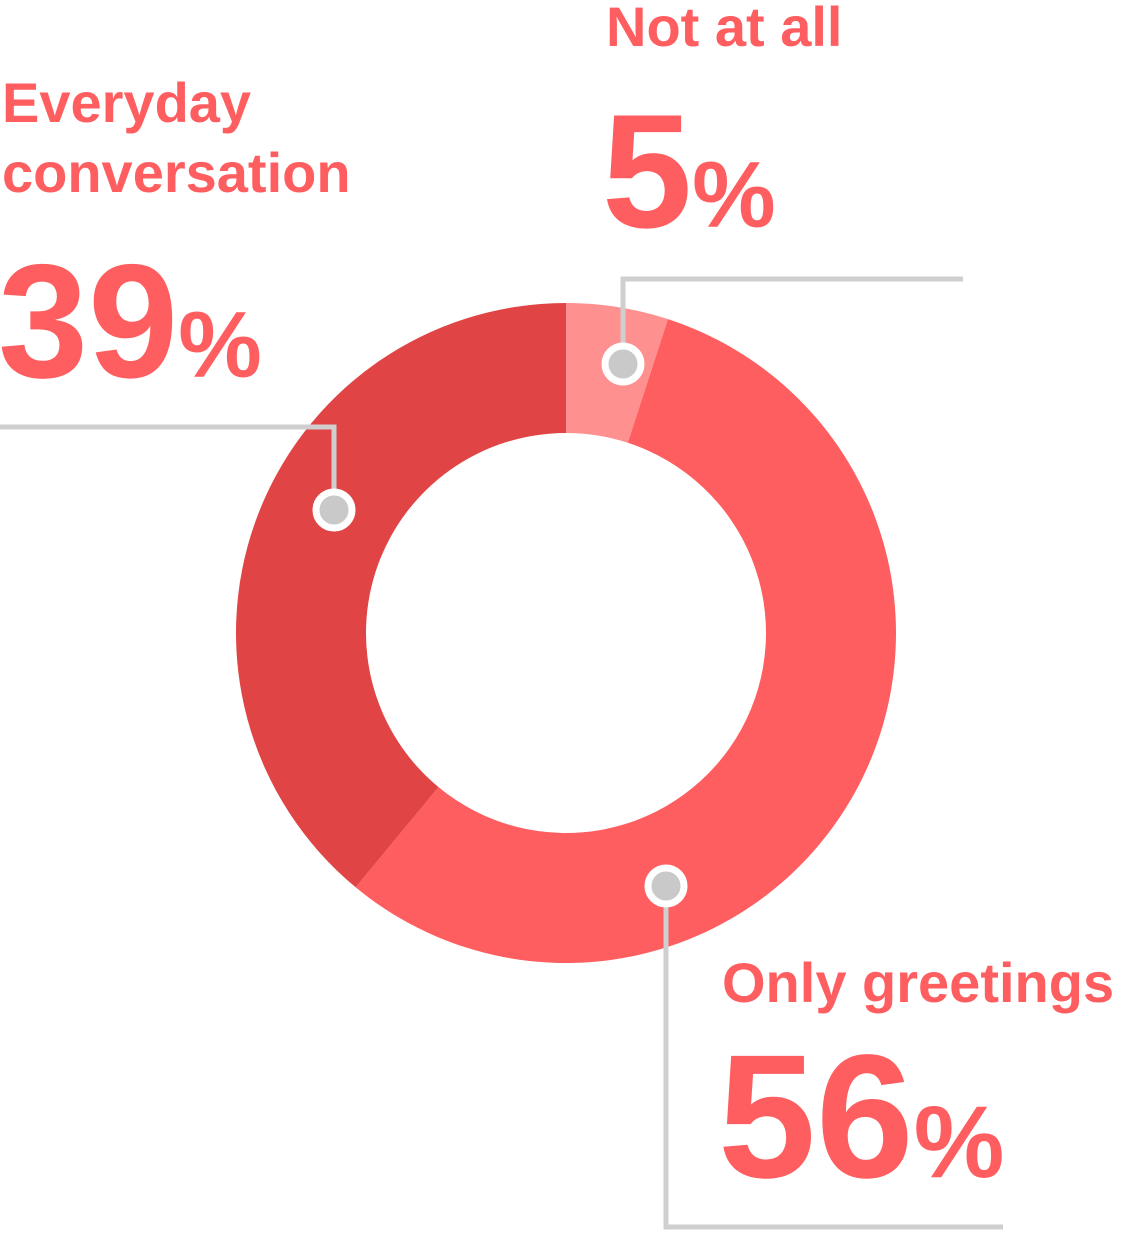 Image resolution: width=1138 pixels, height=1236 pixels. Describe the element at coordinates (724, 29) in the screenshot. I see `label-not-at-all: Not at all` at that location.